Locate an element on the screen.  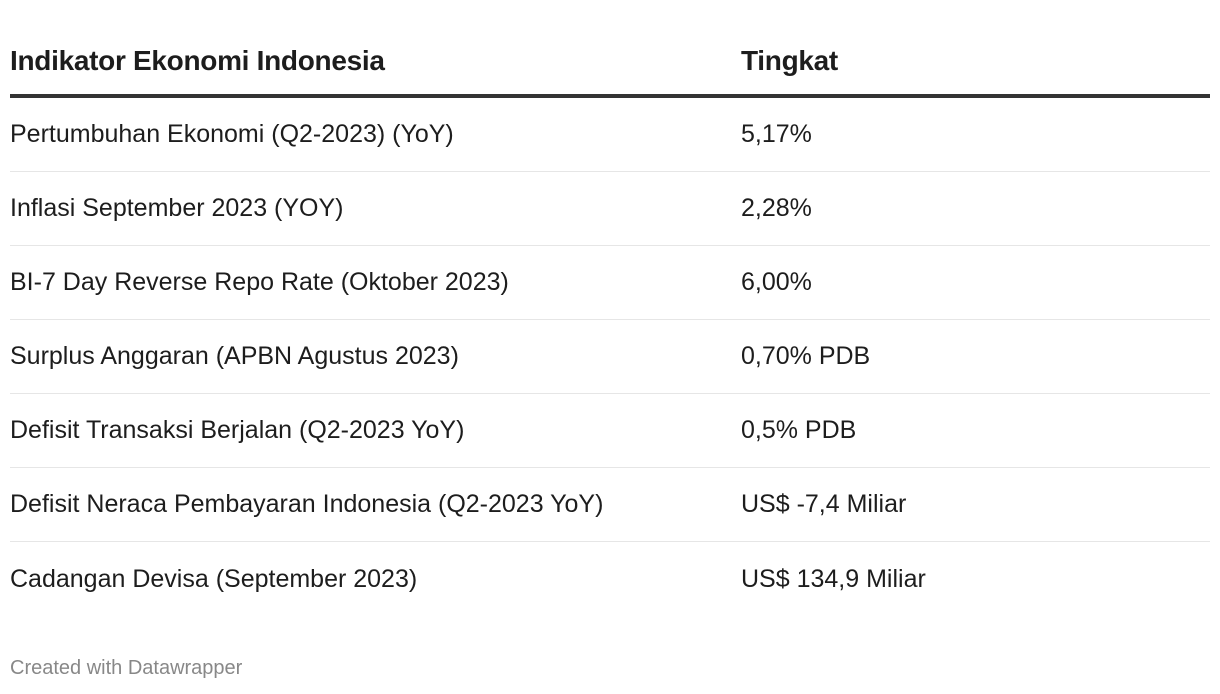
rate-cell: 0,70% PDB is located at coordinates (806, 356).